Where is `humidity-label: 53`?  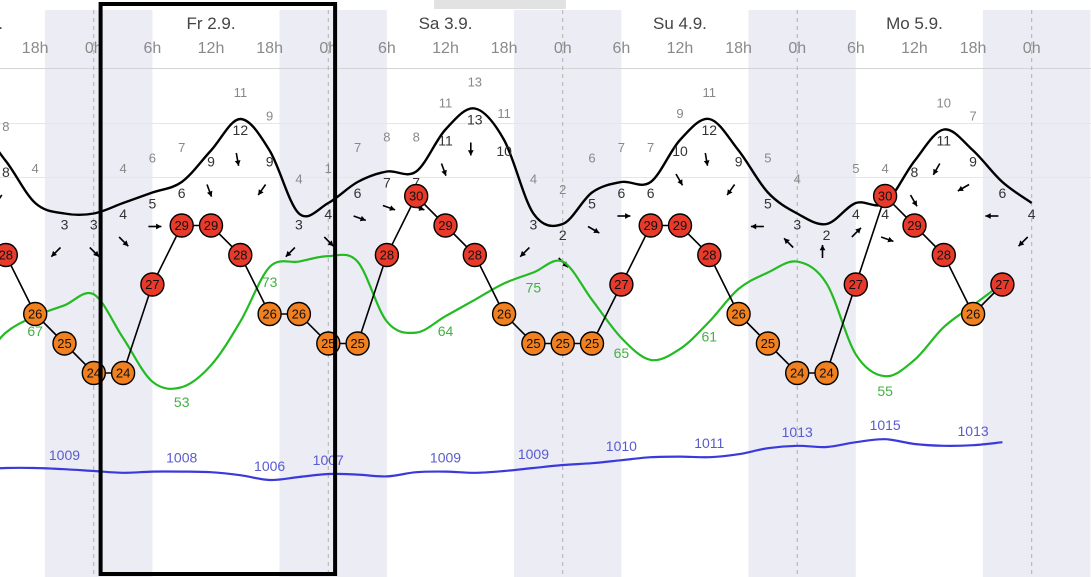 humidity-label: 53 is located at coordinates (182, 402).